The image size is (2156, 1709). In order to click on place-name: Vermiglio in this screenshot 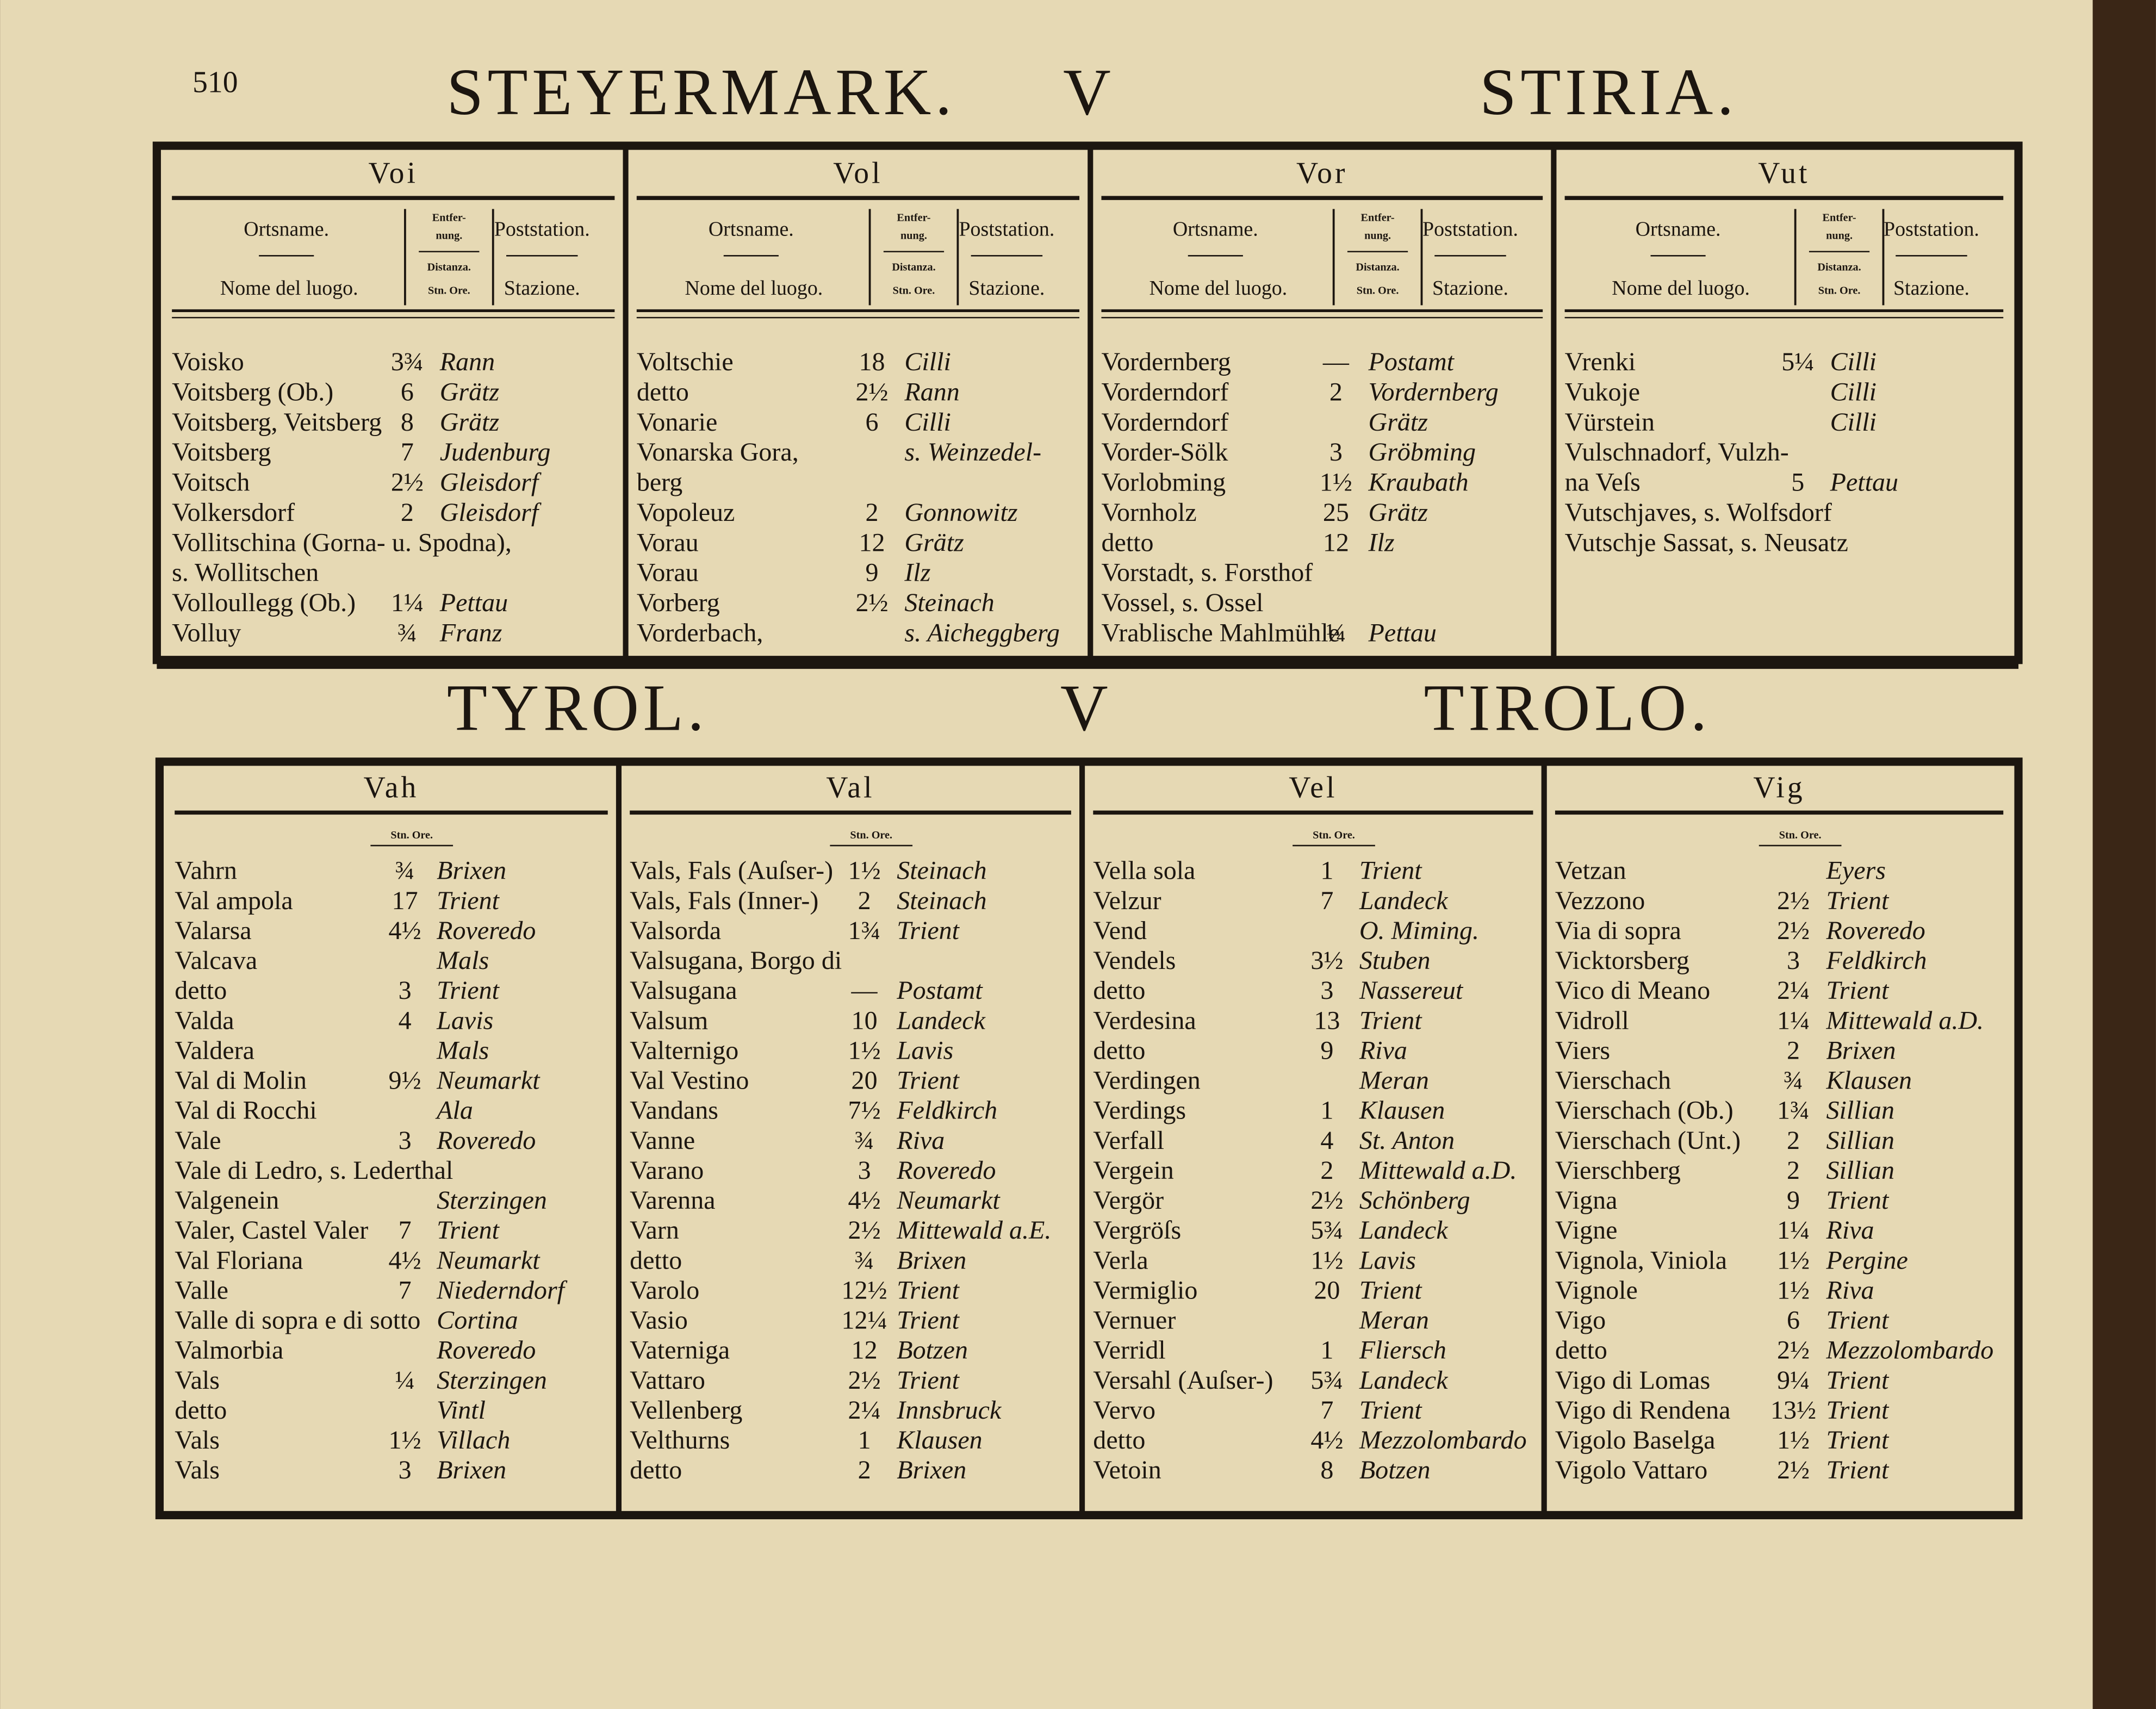, I will do `click(1145, 1290)`.